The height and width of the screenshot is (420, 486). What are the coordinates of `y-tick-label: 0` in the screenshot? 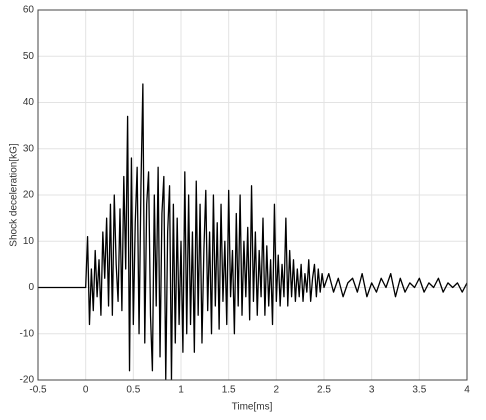 It's located at (31, 287).